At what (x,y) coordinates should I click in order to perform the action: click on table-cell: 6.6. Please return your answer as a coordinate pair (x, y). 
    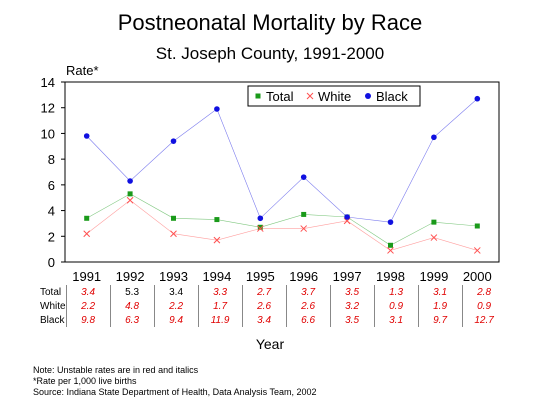
    Looking at the image, I should click on (308, 320).